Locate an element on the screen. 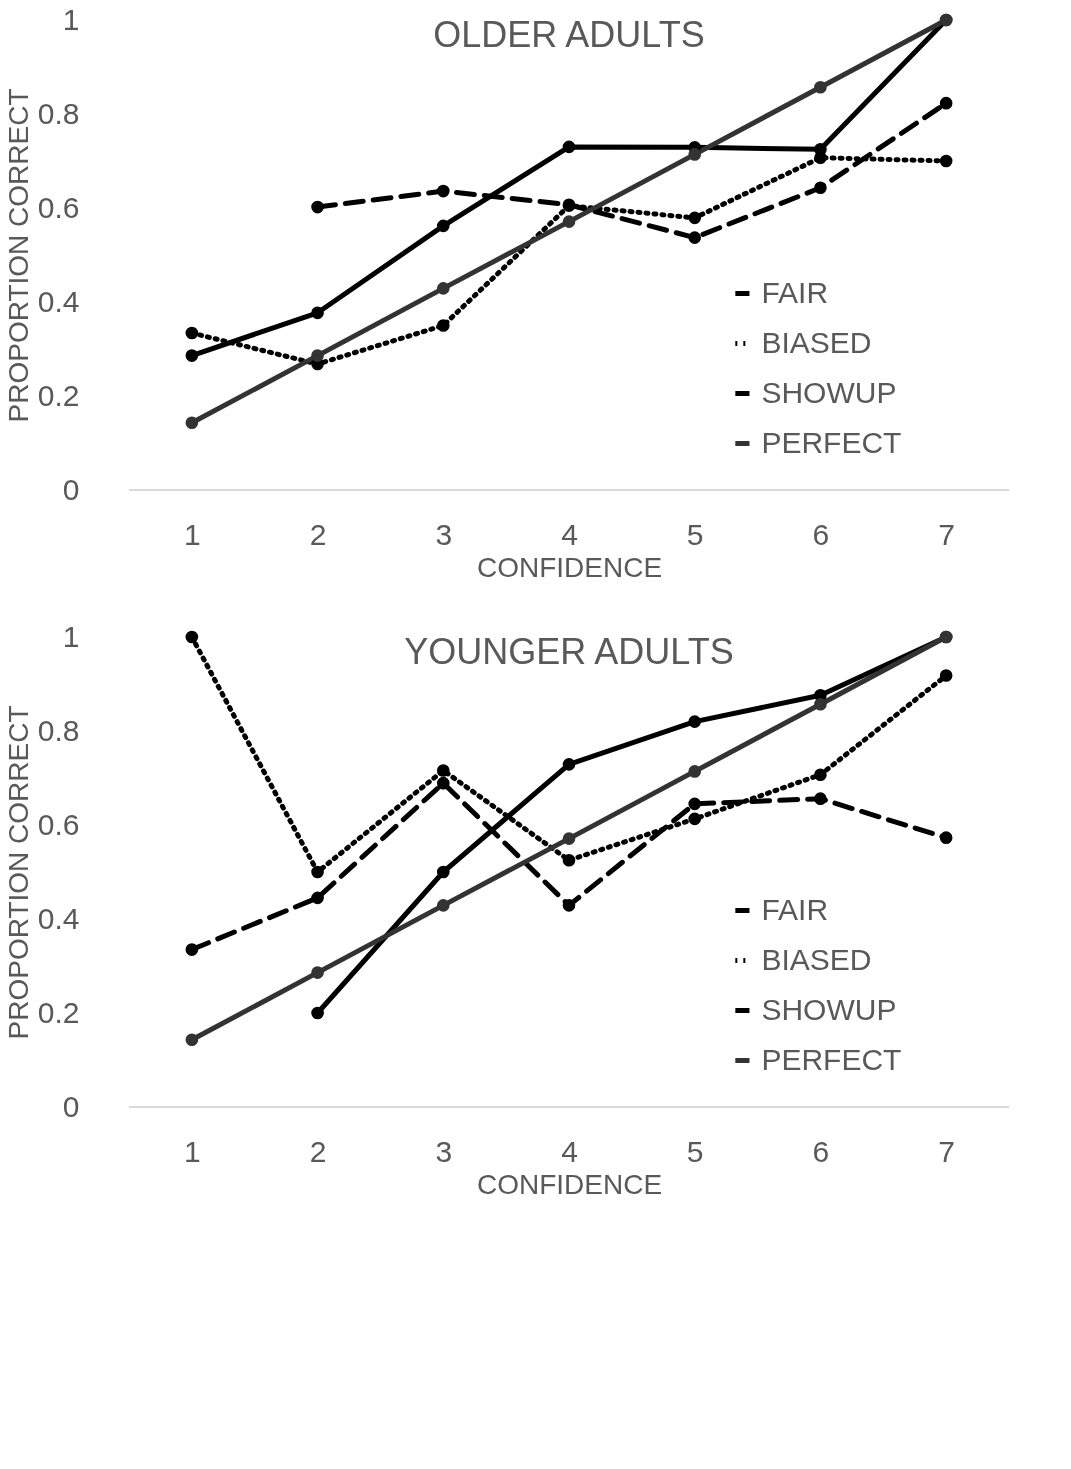 This screenshot has height=1469, width=1071. chart-title: YOUNGER ADULTS is located at coordinates (569, 651).